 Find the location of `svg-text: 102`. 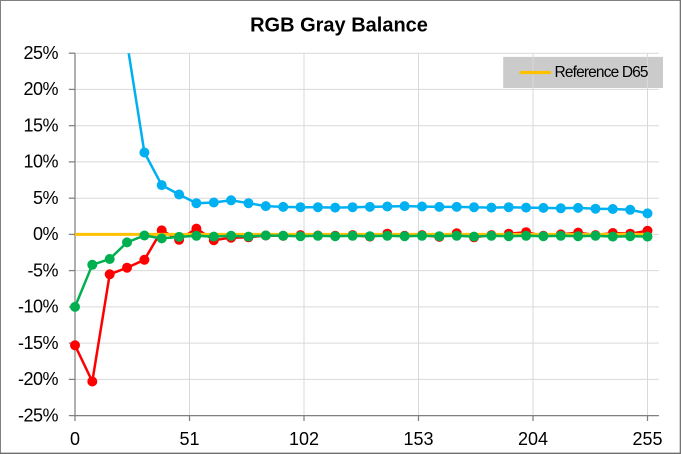

svg-text: 102 is located at coordinates (304, 439).